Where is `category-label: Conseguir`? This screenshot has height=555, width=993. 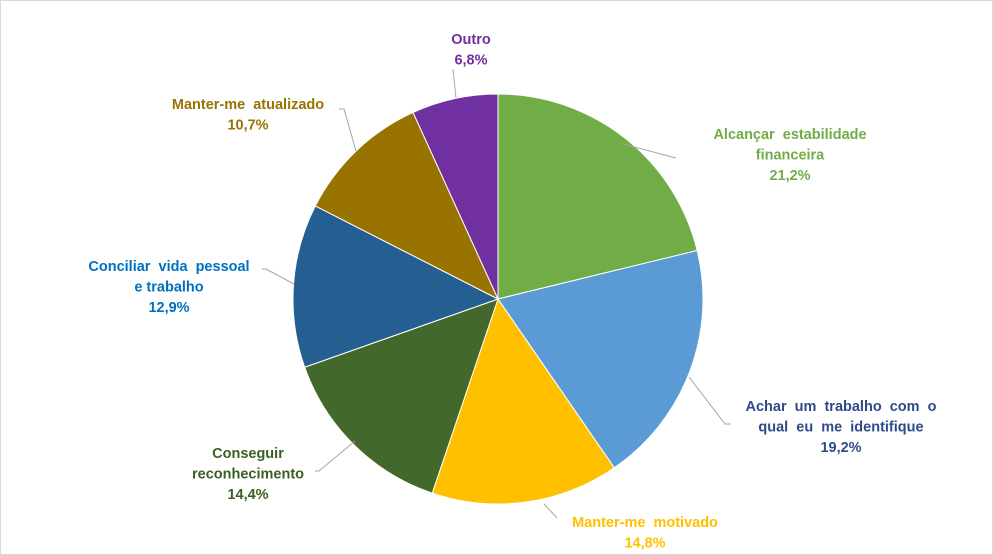 category-label: Conseguir is located at coordinates (248, 454).